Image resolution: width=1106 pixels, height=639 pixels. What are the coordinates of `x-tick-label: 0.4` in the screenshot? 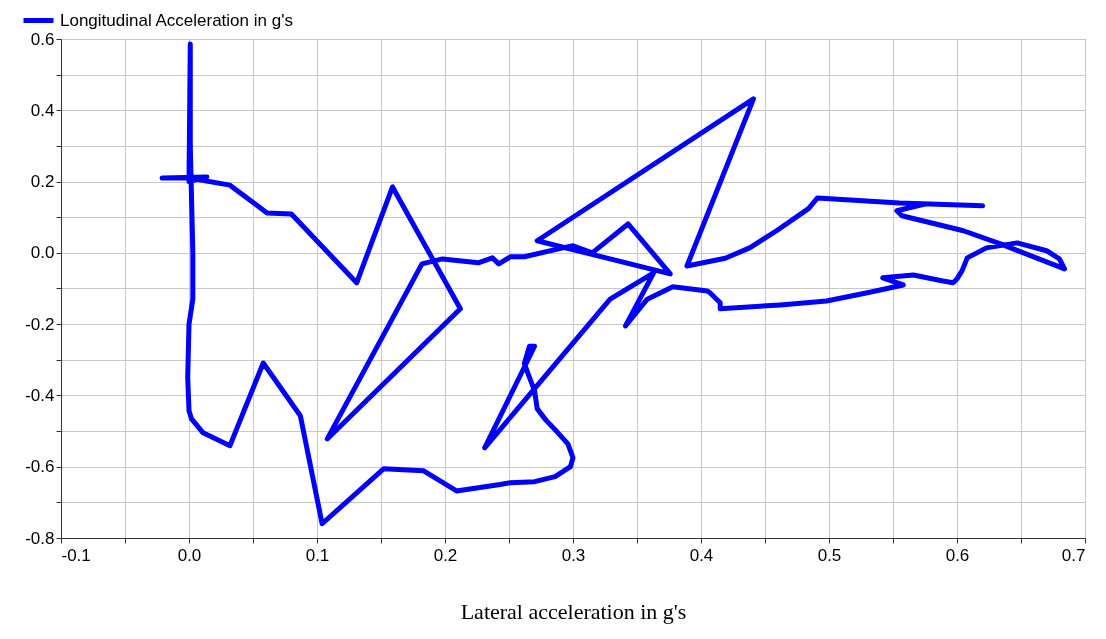 It's located at (701, 555).